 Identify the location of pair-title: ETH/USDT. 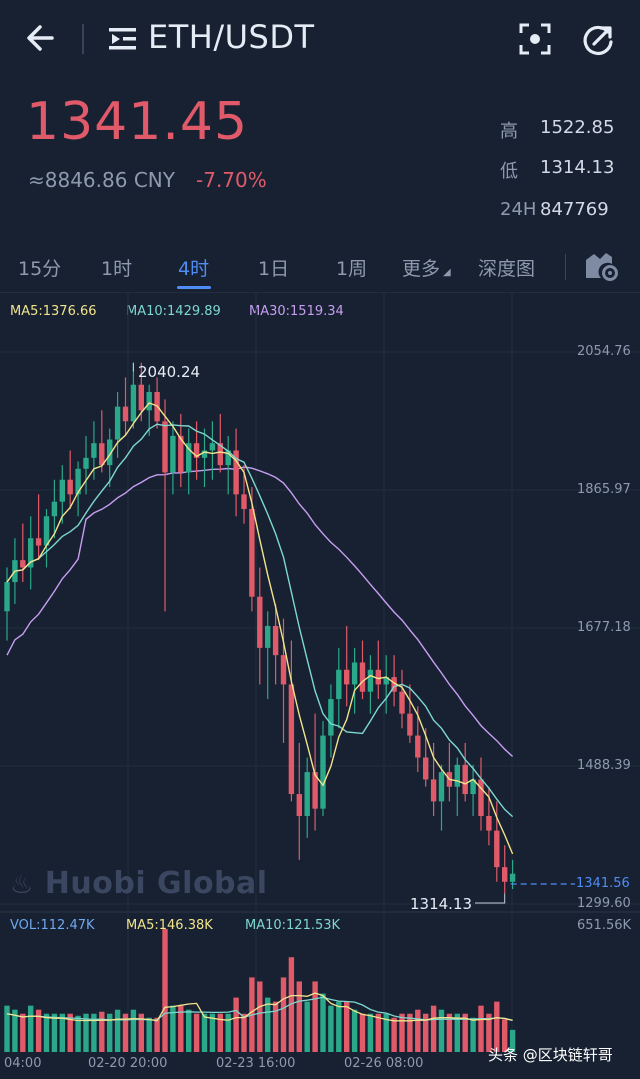
(231, 37).